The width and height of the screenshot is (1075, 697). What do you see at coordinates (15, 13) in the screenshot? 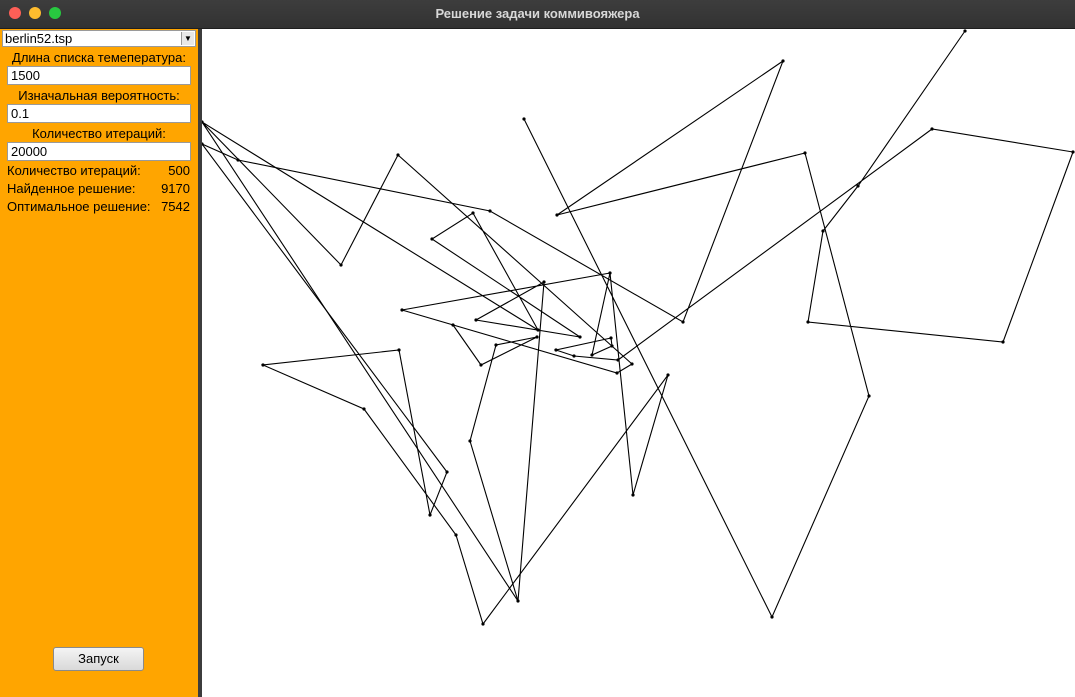
I see `close-window-button` at bounding box center [15, 13].